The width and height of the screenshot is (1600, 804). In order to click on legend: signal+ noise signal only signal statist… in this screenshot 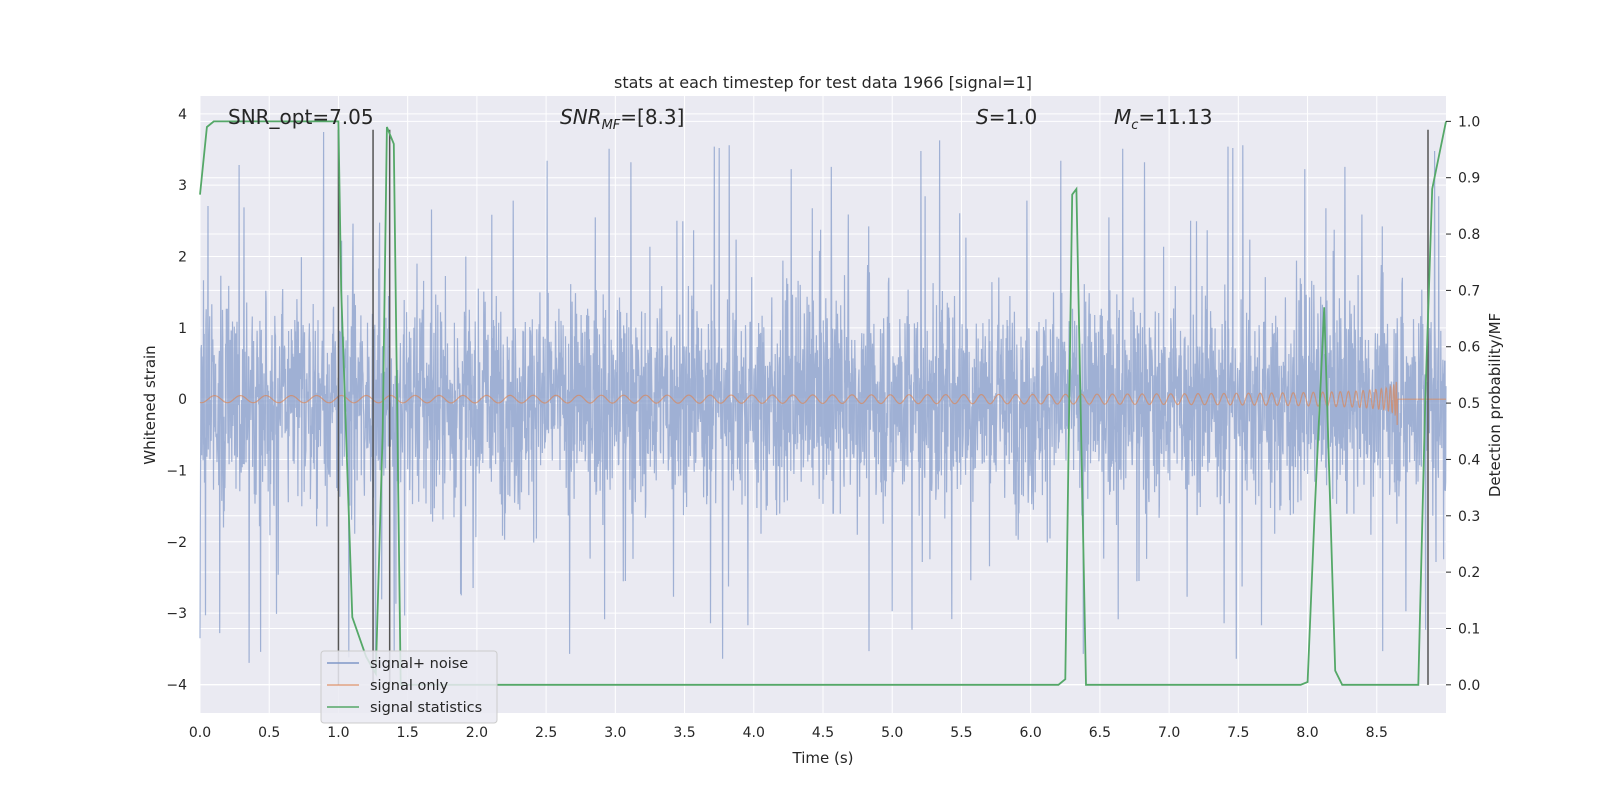, I will do `click(409, 687)`.